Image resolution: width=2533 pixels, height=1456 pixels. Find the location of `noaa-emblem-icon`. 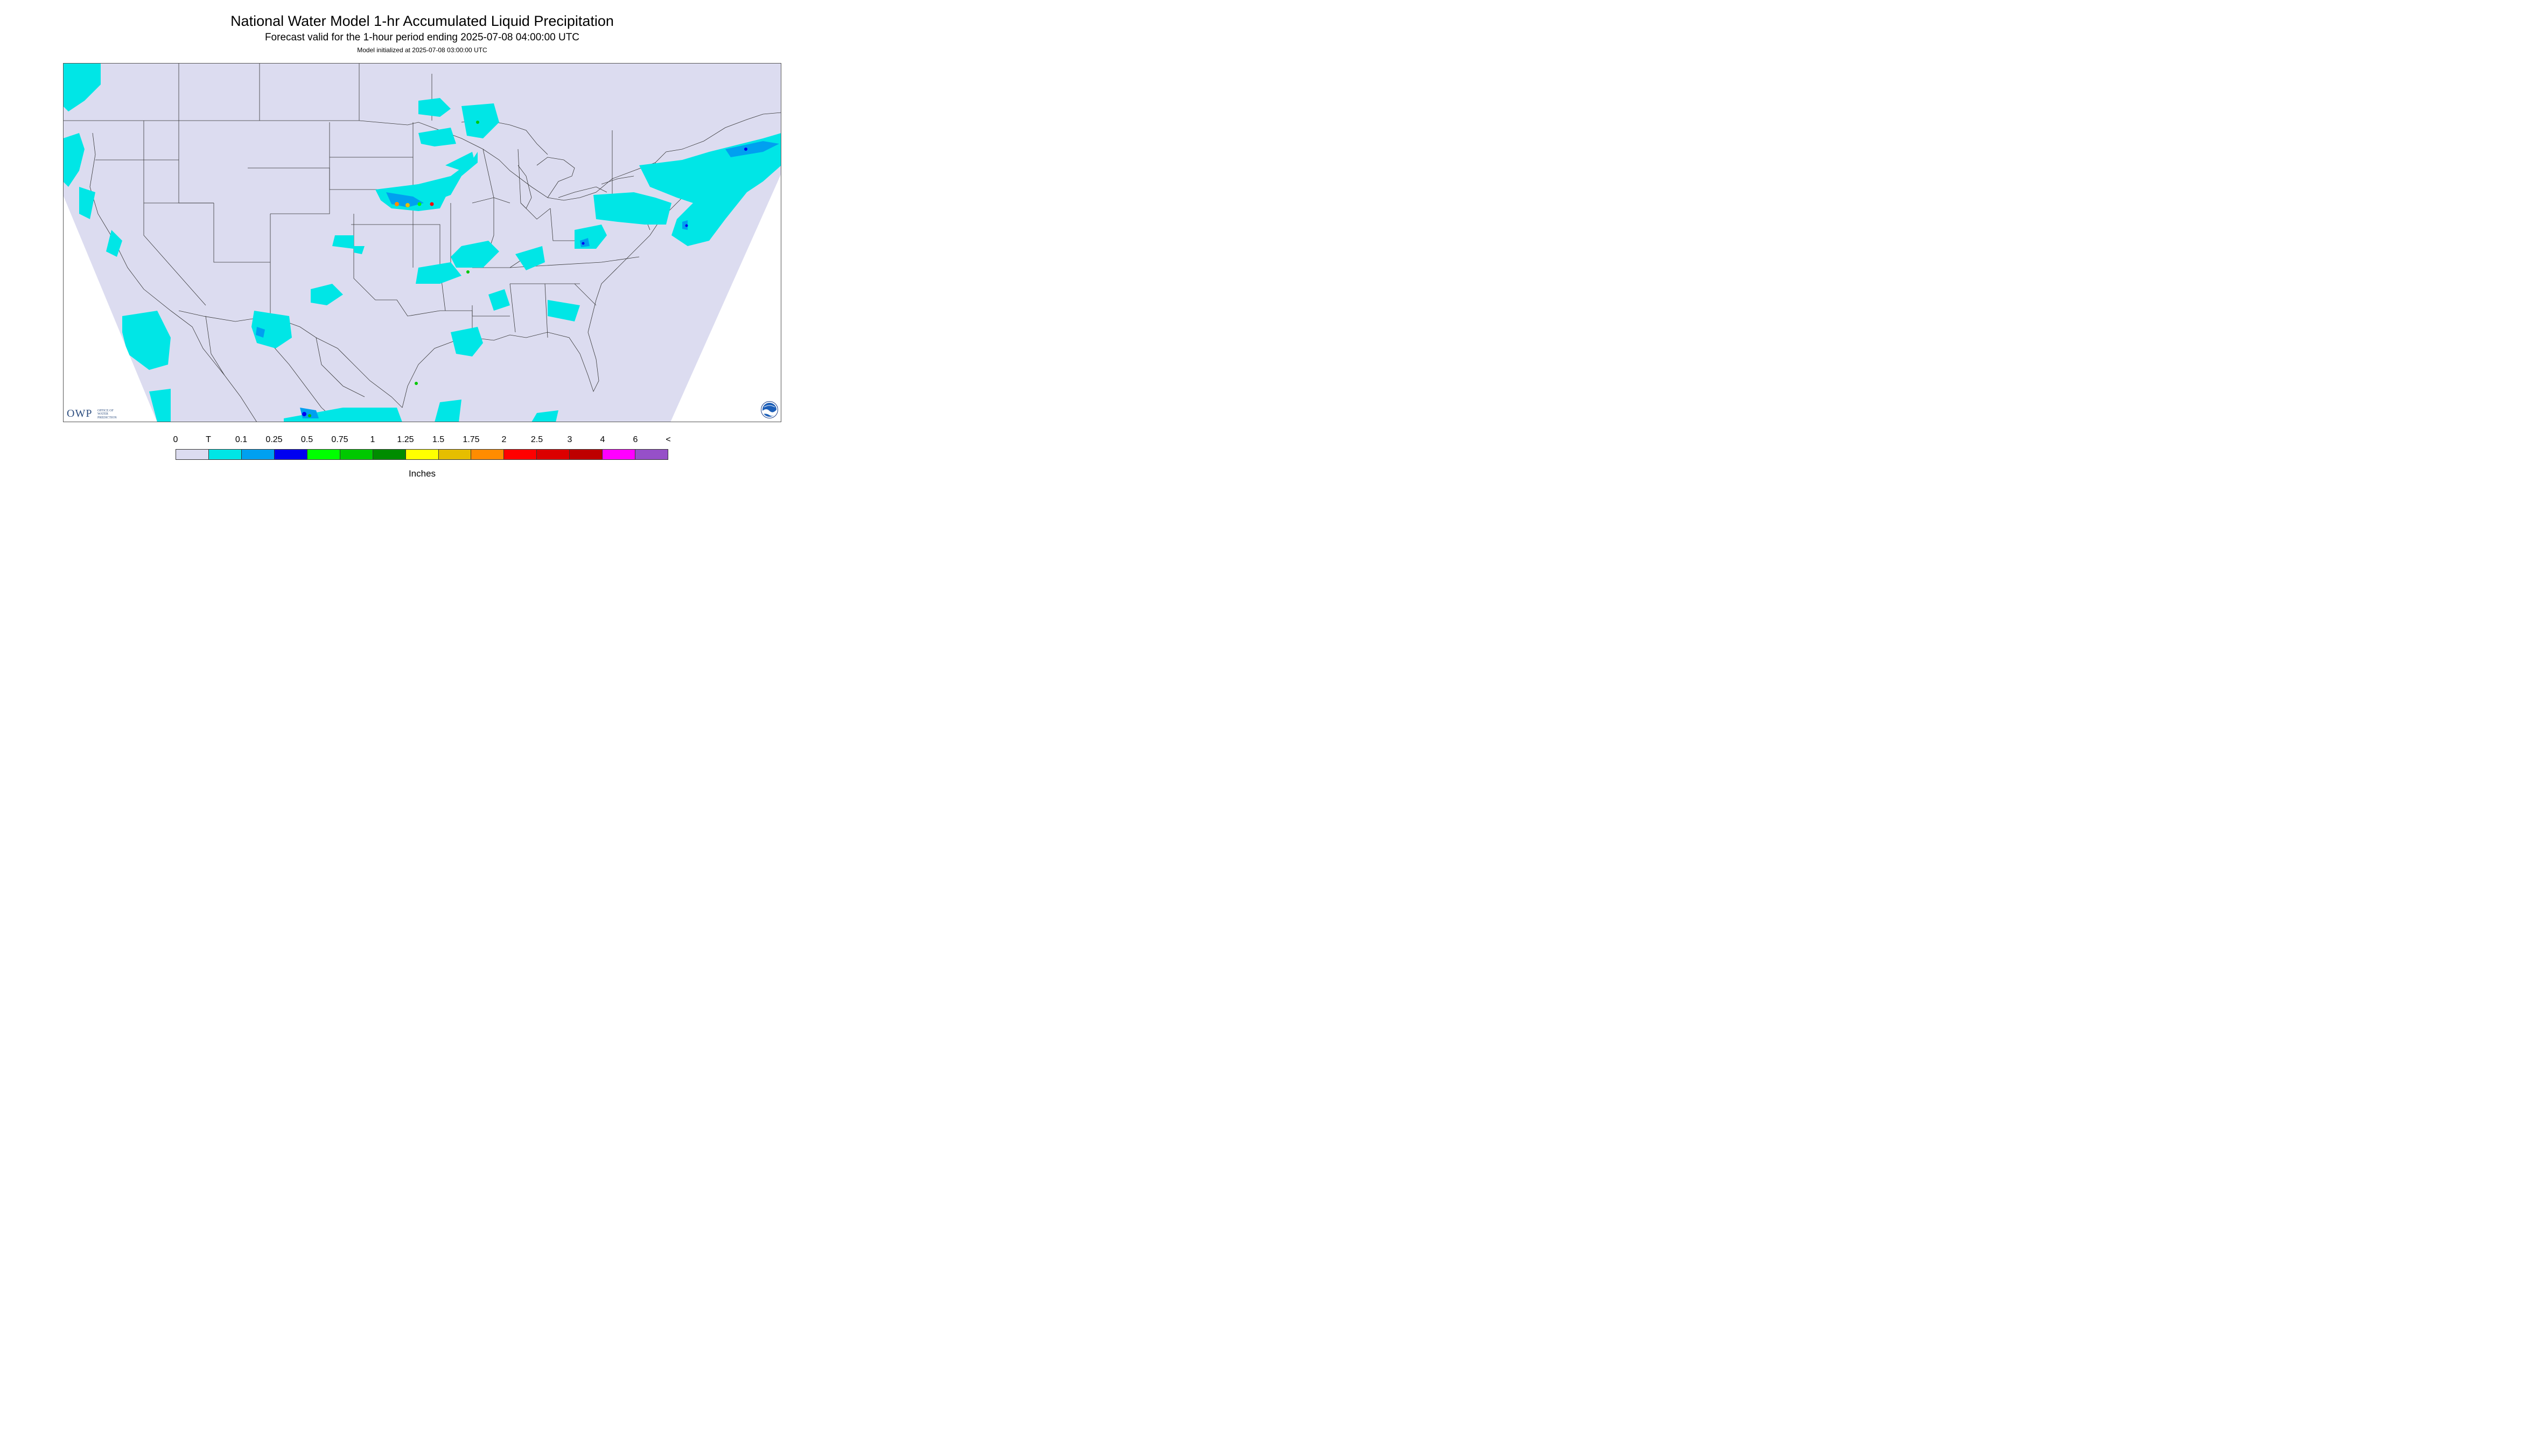

noaa-emblem-icon is located at coordinates (769, 409).